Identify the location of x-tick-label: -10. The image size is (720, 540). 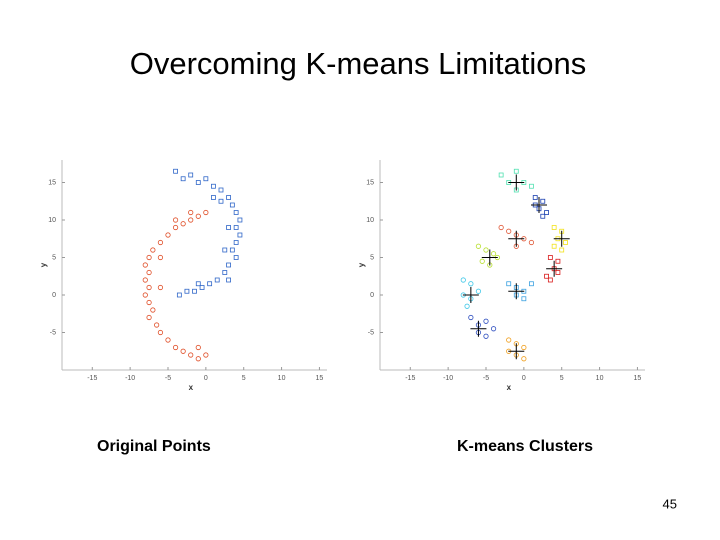
(130, 378).